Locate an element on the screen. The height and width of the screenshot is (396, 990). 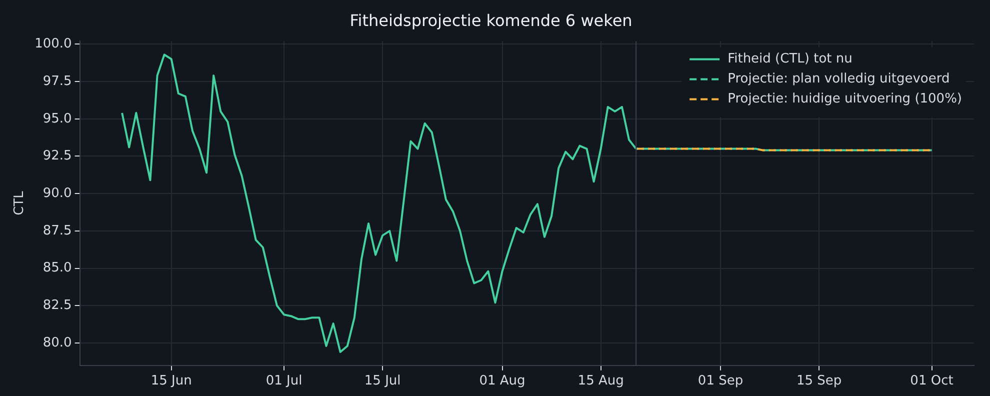
x-tick-label: 15 Jun is located at coordinates (171, 381).